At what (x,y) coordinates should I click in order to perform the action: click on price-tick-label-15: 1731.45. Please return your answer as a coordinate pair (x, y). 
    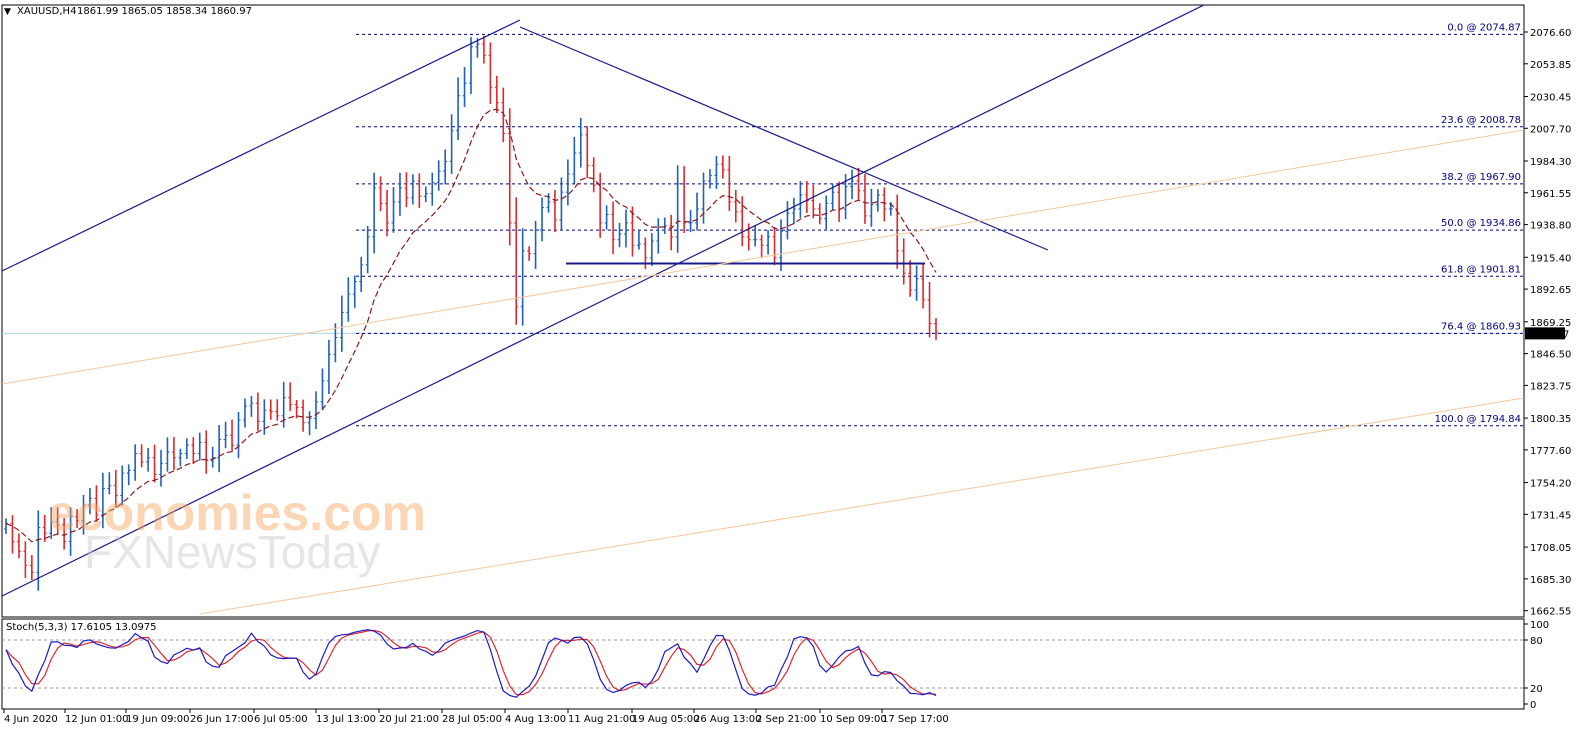
    Looking at the image, I should click on (1550, 515).